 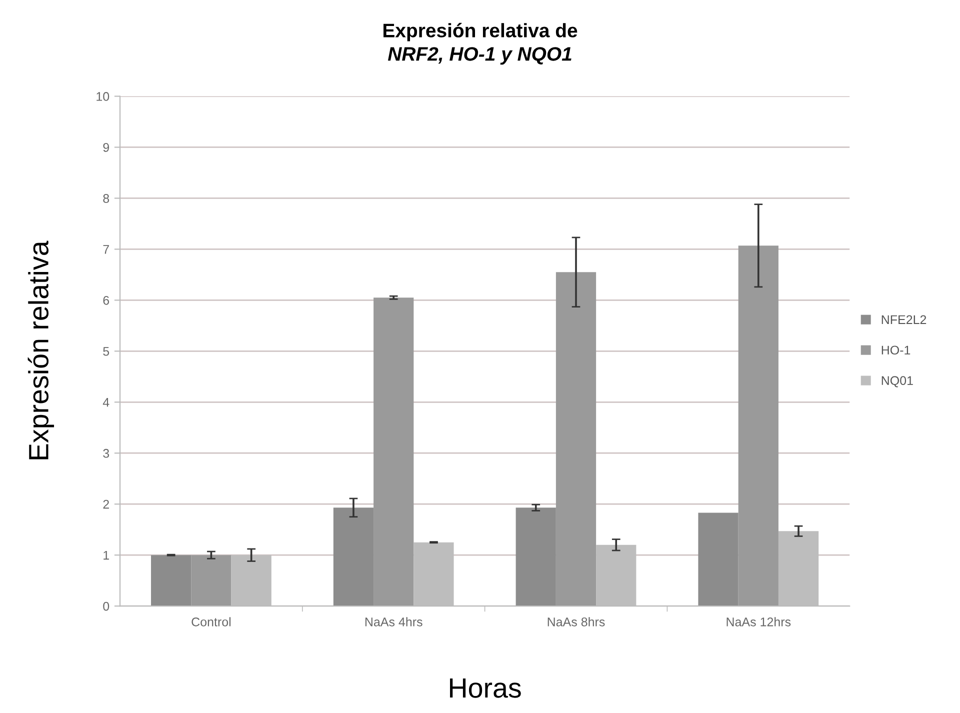 What do you see at coordinates (106, 249) in the screenshot?
I see `y-tick-label: 7` at bounding box center [106, 249].